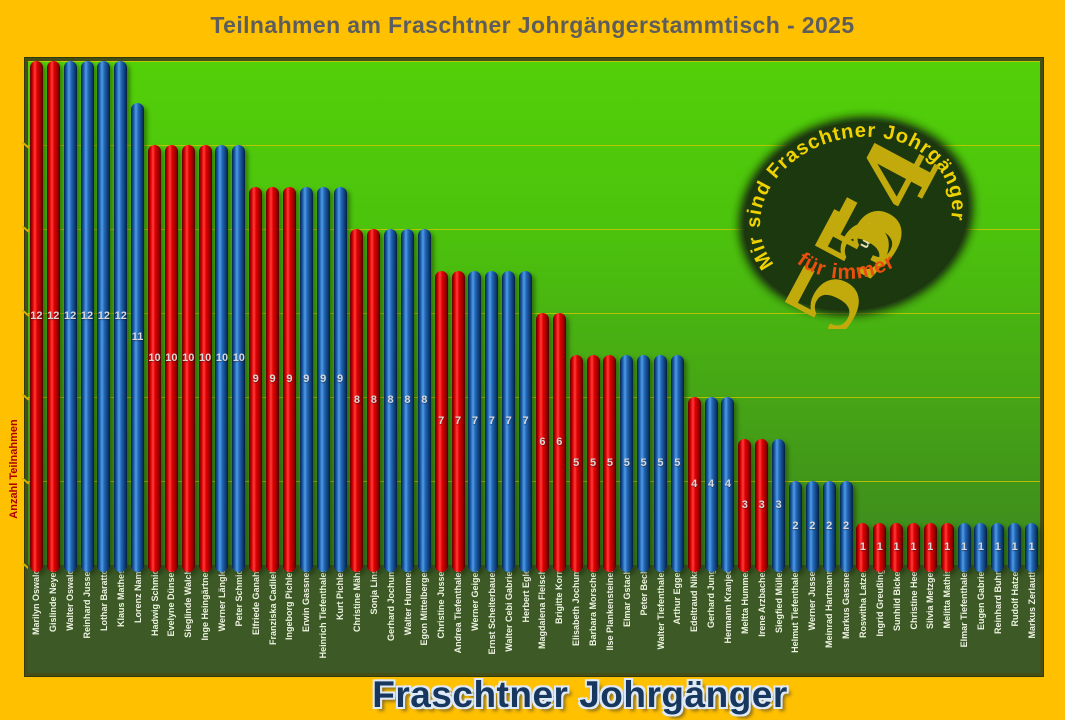 The height and width of the screenshot is (720, 1065). I want to click on y-axis-title: Anzahl Teilnahmen, so click(14, 469).